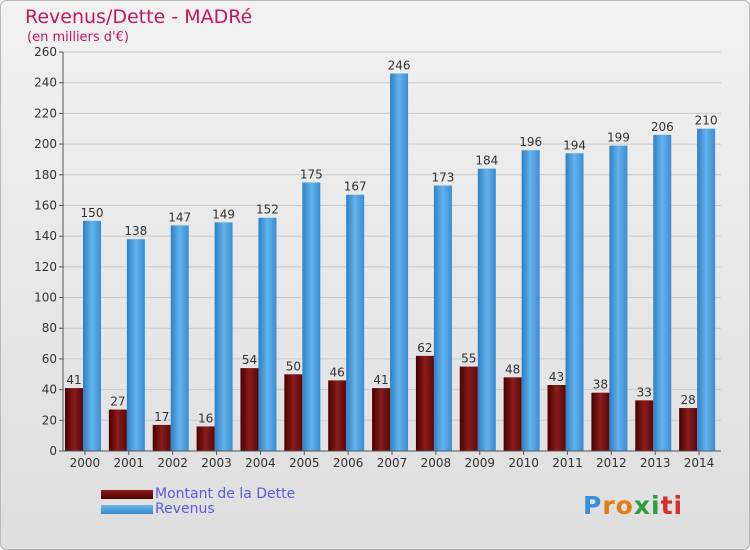  I want to click on y-tick-label: 80, so click(49, 328).